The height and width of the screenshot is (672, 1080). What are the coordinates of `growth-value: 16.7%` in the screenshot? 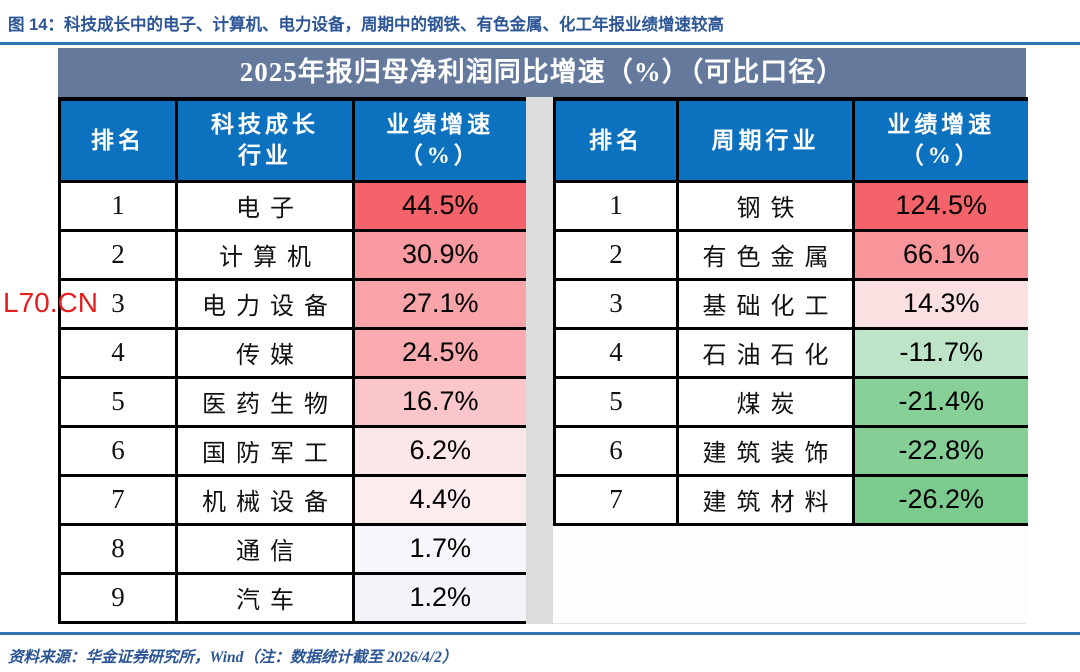 It's located at (439, 401).